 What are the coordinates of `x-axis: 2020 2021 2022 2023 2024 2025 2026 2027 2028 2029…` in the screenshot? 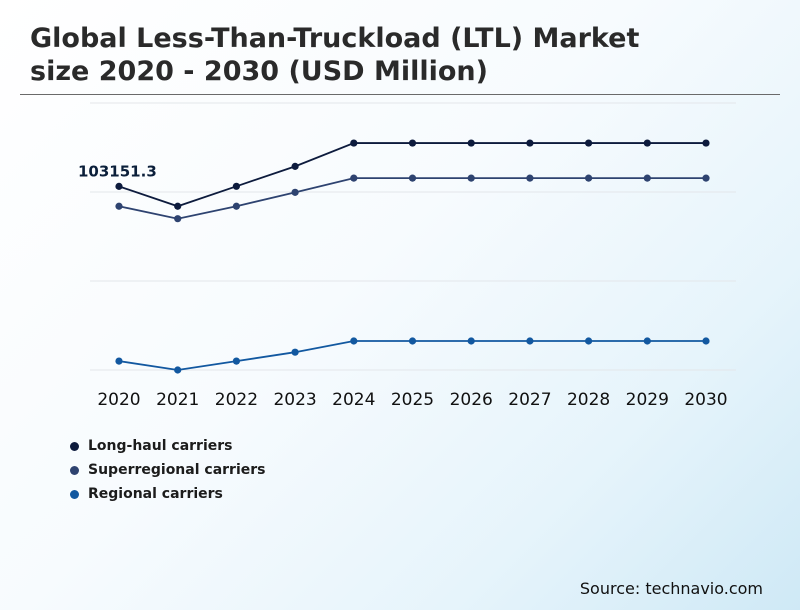 It's located at (412, 400).